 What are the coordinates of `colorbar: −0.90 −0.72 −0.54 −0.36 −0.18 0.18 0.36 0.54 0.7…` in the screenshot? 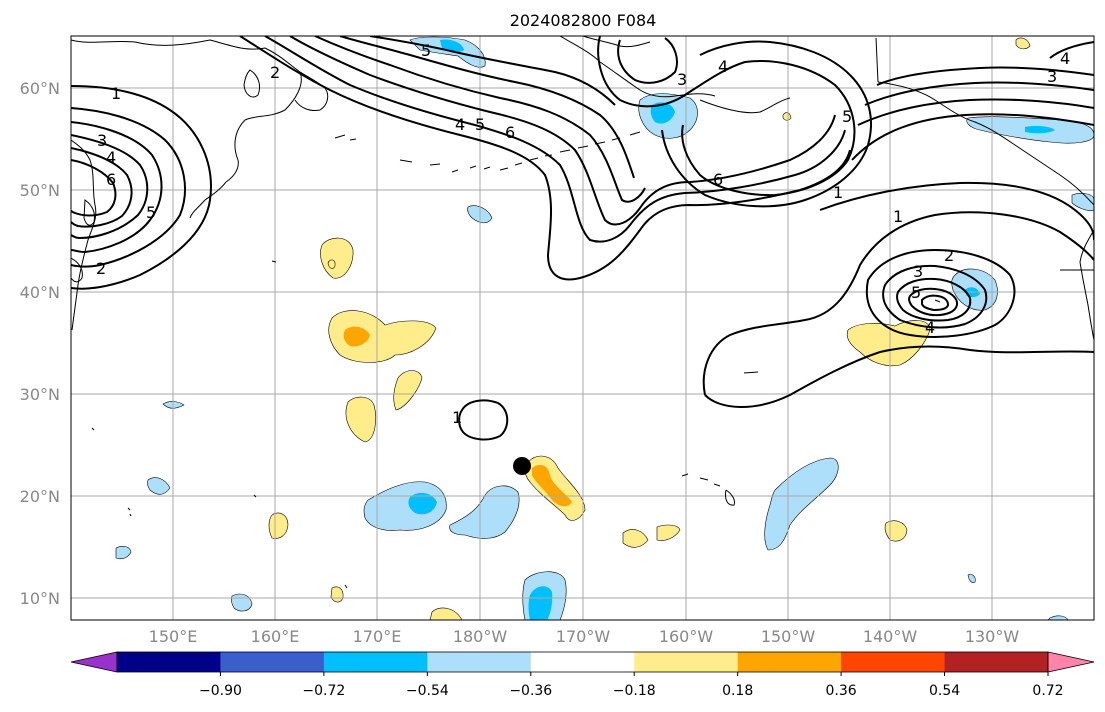 It's located at (582, 675).